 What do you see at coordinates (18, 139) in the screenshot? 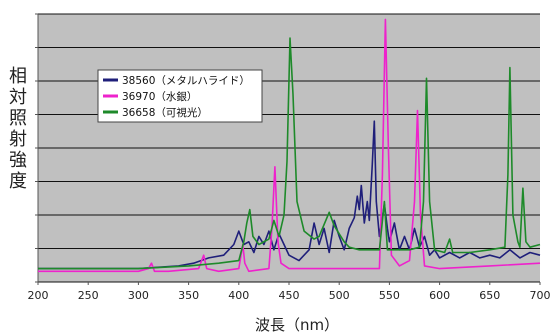
I see `y-label-char: 射` at bounding box center [18, 139].